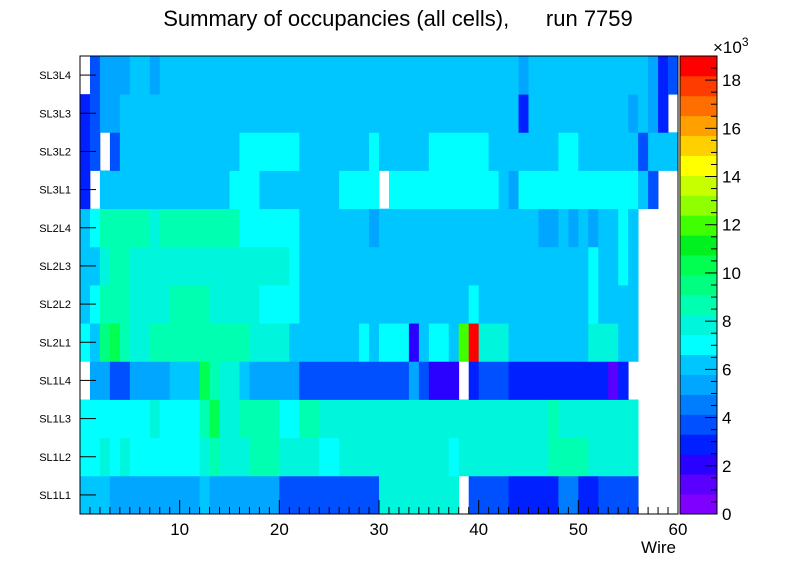  I want to click on color-scale-multiplier: ×10³, so click(731, 46).